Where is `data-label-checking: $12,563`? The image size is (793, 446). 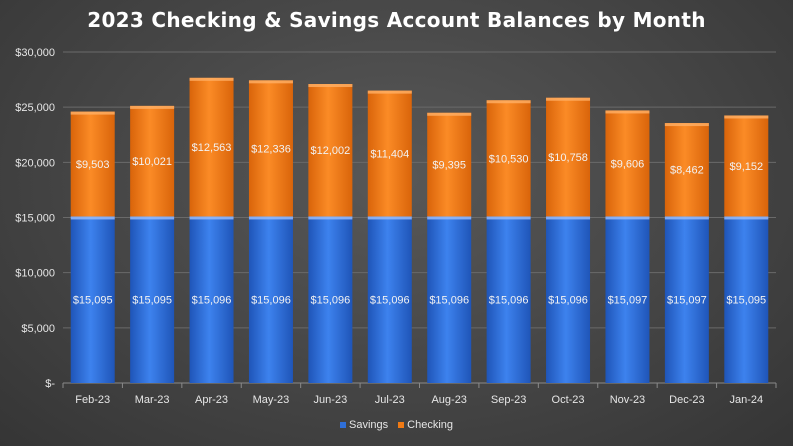 data-label-checking: $12,563 is located at coordinates (212, 148).